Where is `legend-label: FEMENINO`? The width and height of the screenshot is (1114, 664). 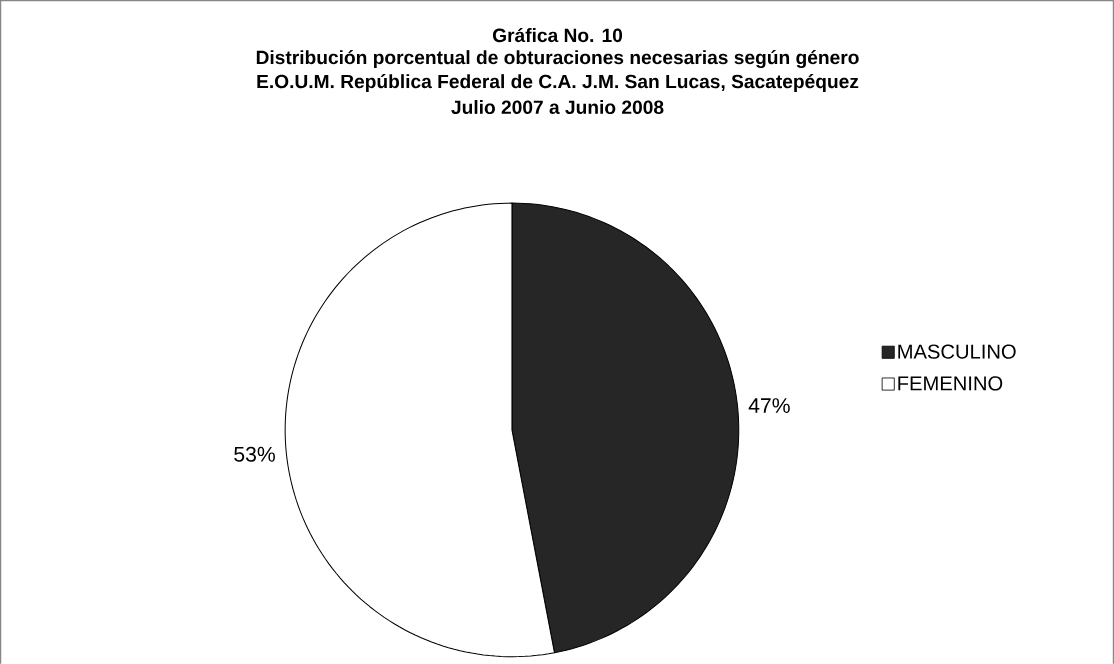 legend-label: FEMENINO is located at coordinates (950, 383).